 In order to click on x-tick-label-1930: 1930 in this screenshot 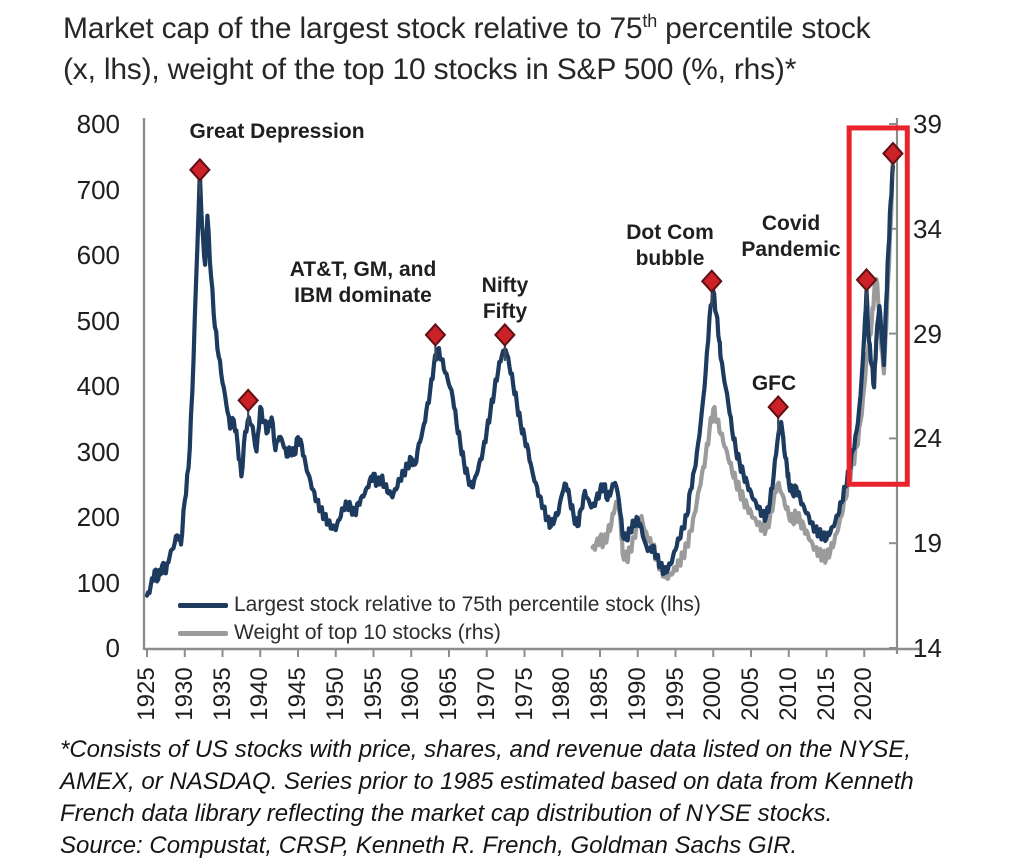, I will do `click(184, 694)`.